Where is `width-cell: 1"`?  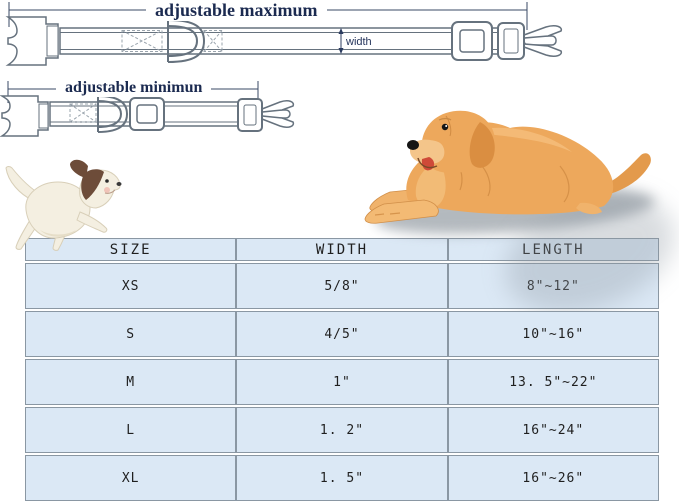 width-cell: 1" is located at coordinates (342, 382).